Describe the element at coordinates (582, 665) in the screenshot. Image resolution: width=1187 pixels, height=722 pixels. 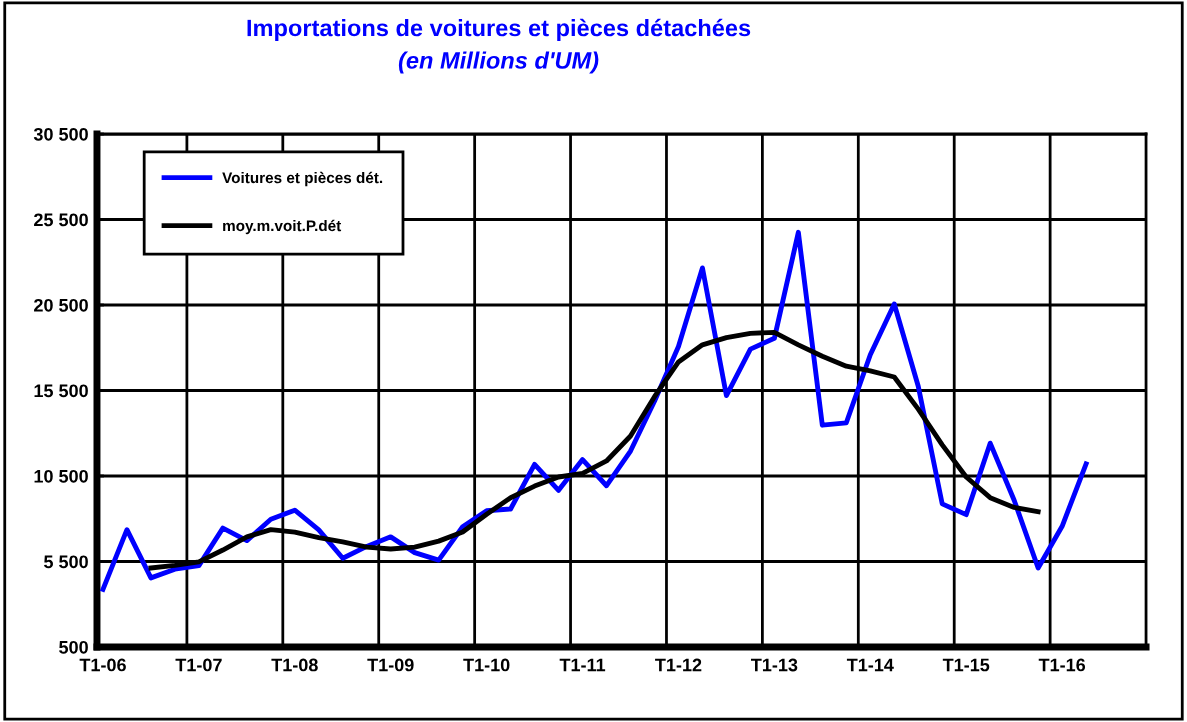
I see `x-tick-label: T1-11` at that location.